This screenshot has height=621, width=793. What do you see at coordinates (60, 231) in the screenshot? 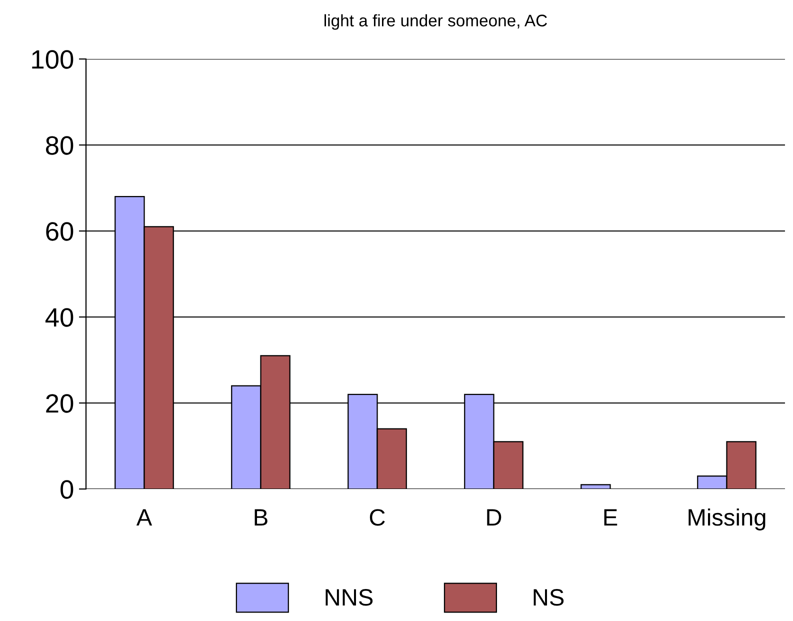
I see `y-tick-label: 60` at bounding box center [60, 231].